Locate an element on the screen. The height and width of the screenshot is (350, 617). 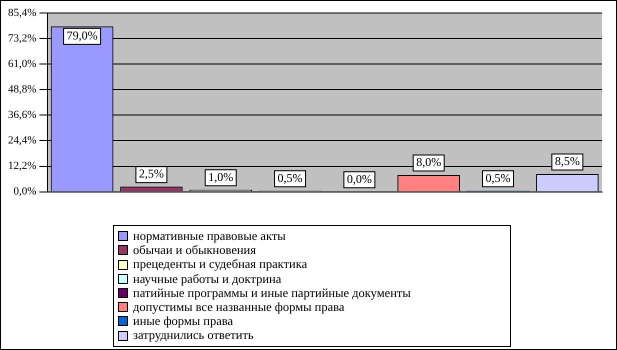
y-tick-label: 48,8% is located at coordinates (22, 90).